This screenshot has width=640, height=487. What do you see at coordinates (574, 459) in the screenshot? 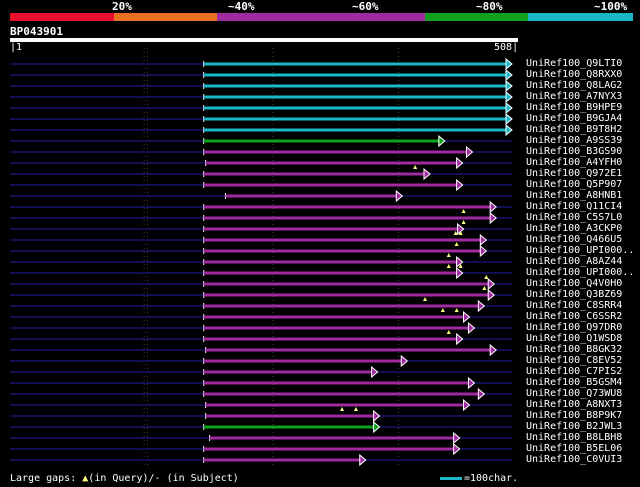
I see `hit-label: UniRef100_C0VUI3` at bounding box center [574, 459].